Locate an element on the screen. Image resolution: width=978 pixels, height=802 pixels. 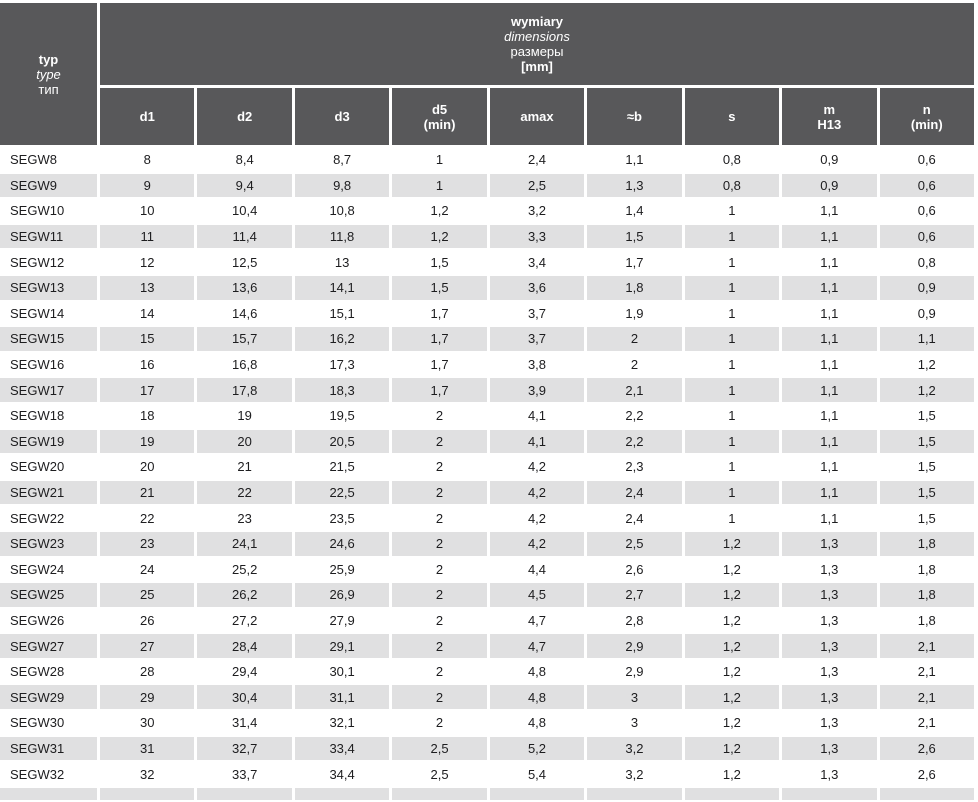
table-row: SEGW28 28 29,4 30,1 2 4,8 2,9 1,2 1,3 2,1 is located at coordinates (487, 671).